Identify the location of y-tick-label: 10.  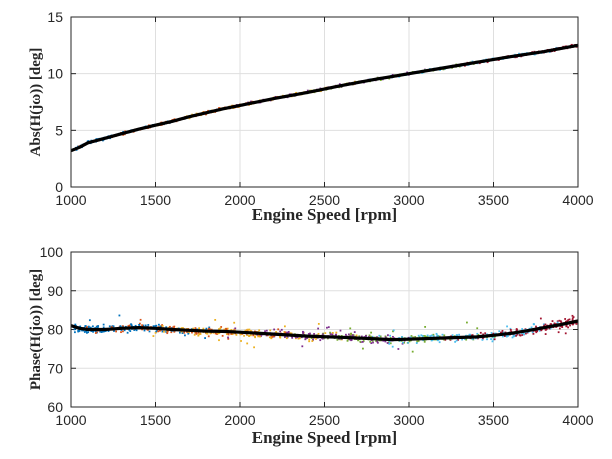
(55, 74).